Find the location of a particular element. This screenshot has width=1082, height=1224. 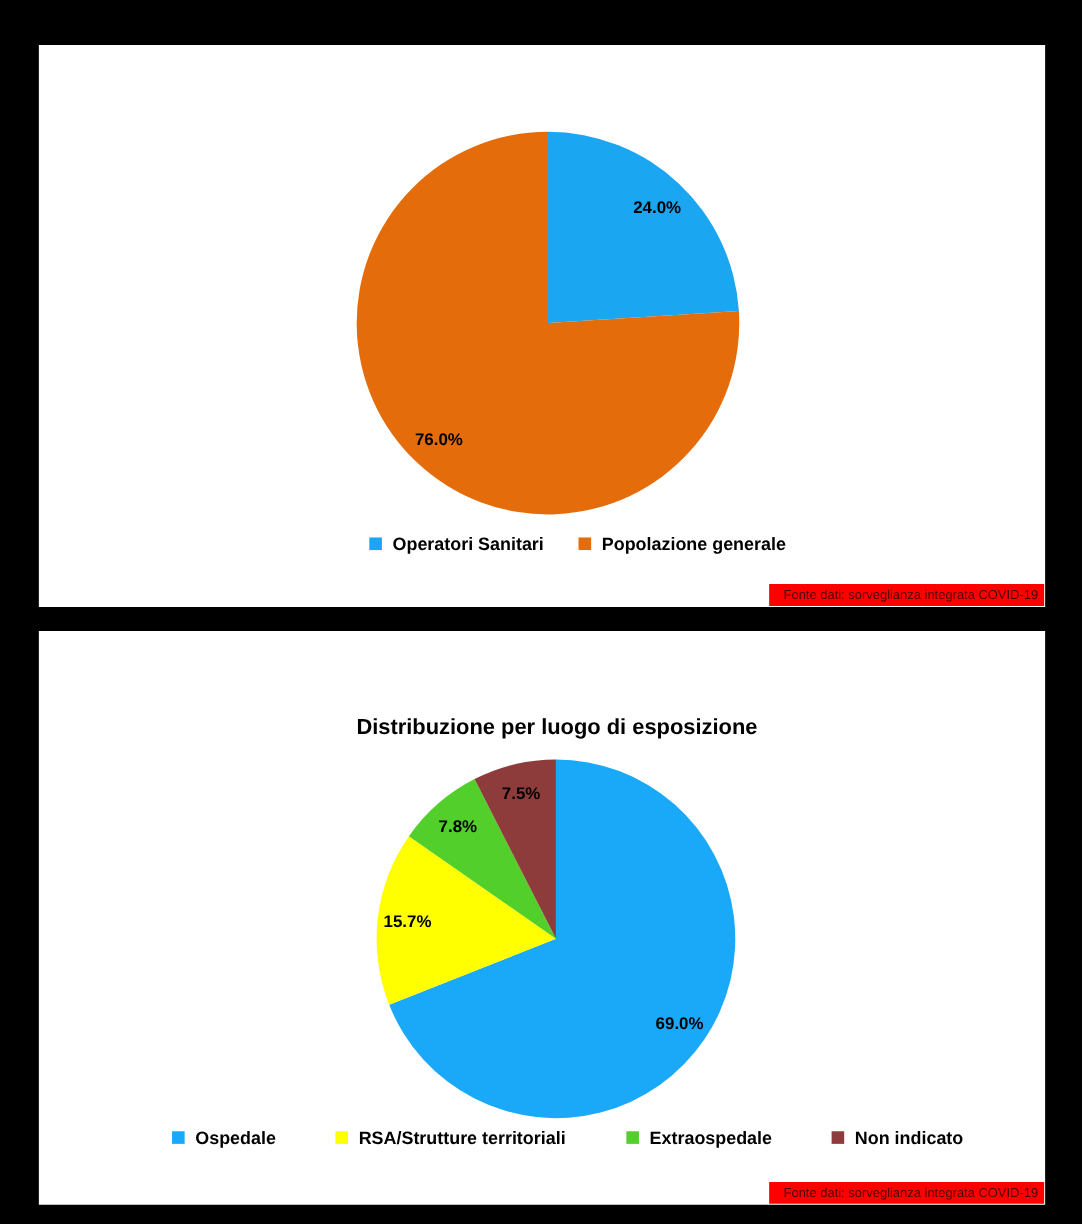

data-label: 24.0% is located at coordinates (658, 206).